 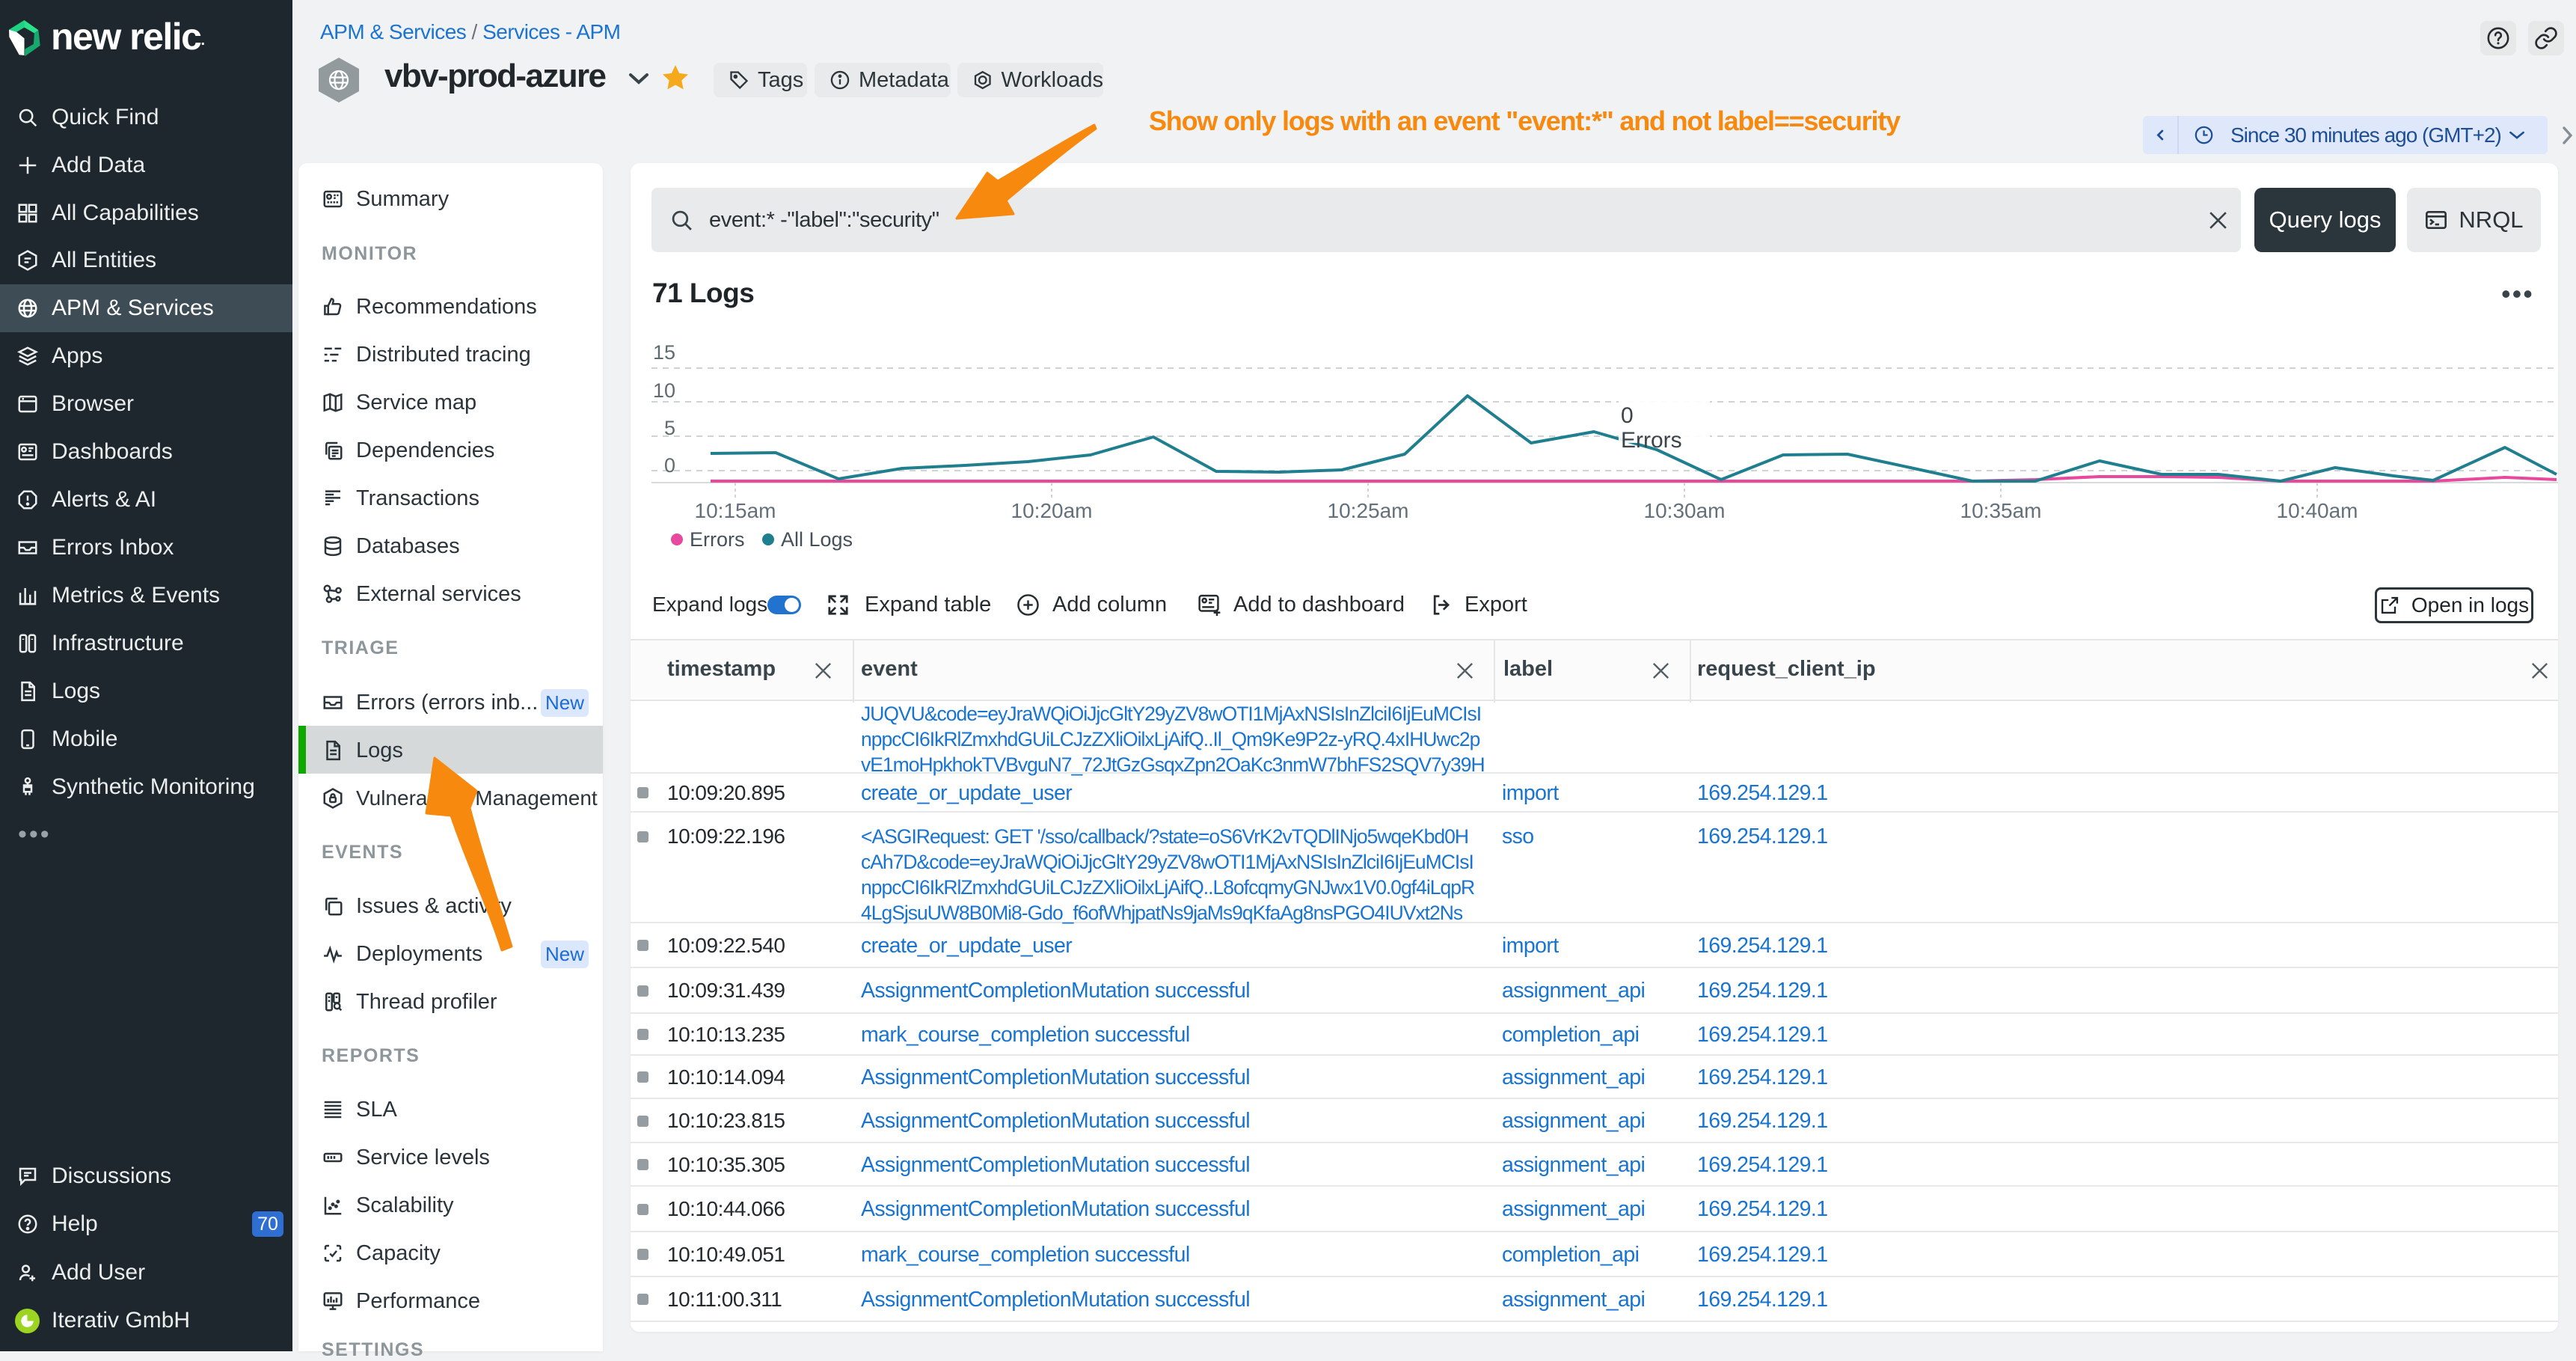 I want to click on svg-text: 10:15am, so click(x=735, y=510).